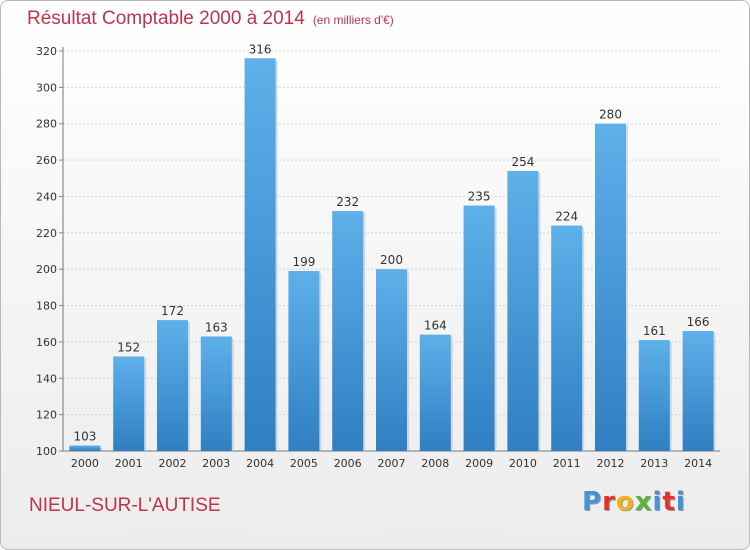  What do you see at coordinates (46, 196) in the screenshot?
I see `y-tick-label: 240` at bounding box center [46, 196].